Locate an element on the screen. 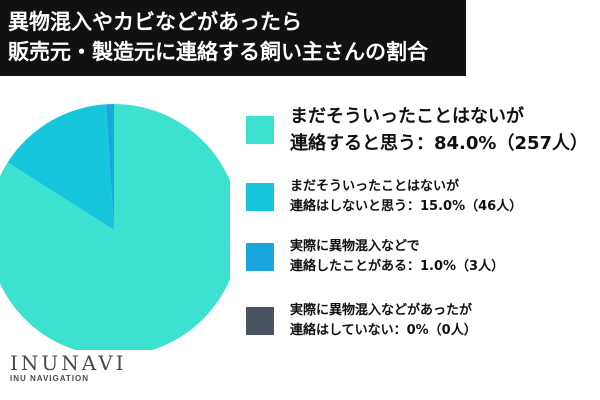 This screenshot has height=400, width=600. legend-item-contacted: 実際に異物混入などで 連絡したことがある：1.0%（3人） is located at coordinates (375, 257).